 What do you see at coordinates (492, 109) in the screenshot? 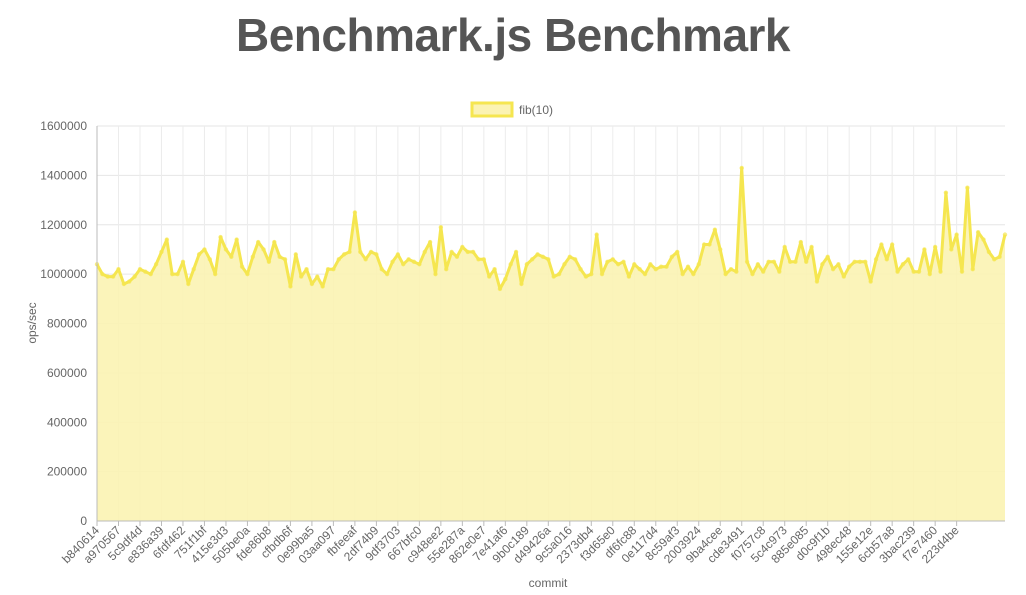
I see `legend-swatch` at bounding box center [492, 109].